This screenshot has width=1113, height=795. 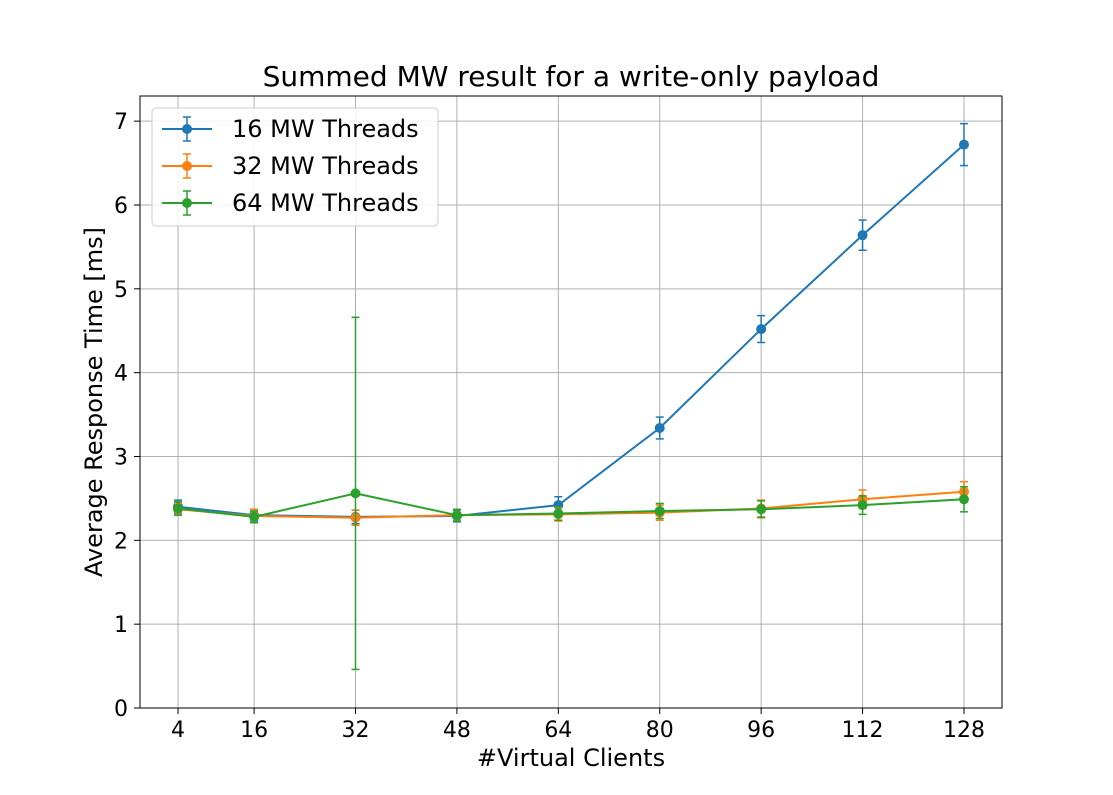 What do you see at coordinates (121, 206) in the screenshot?
I see `y-tick-label: 6` at bounding box center [121, 206].